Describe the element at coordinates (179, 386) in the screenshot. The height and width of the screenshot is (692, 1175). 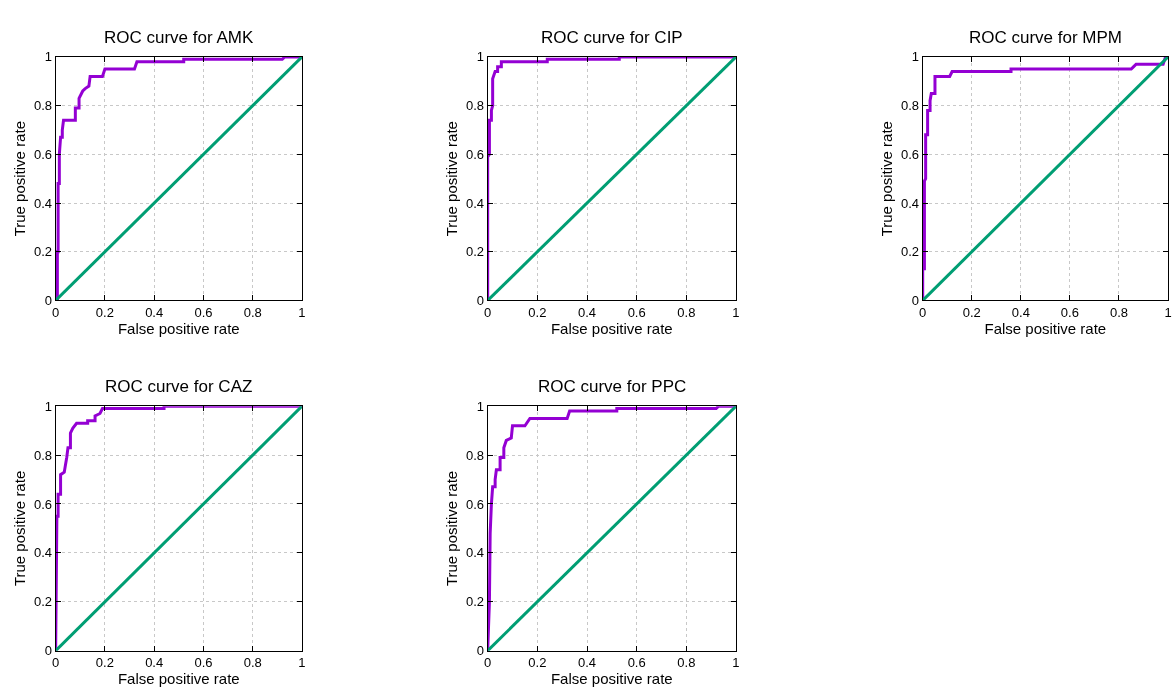
I see `chart-title: ROC curve for CAZ` at that location.